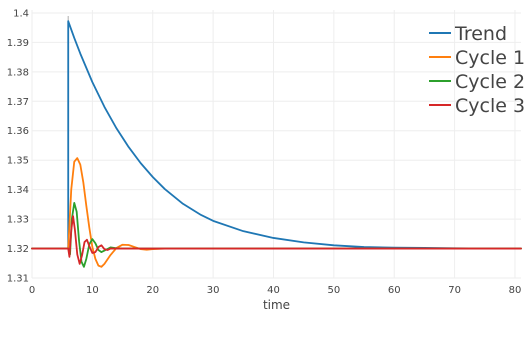 This screenshot has height=340, width=525. I want to click on legend-item-cycle-1: Cycle 1, so click(477, 58).